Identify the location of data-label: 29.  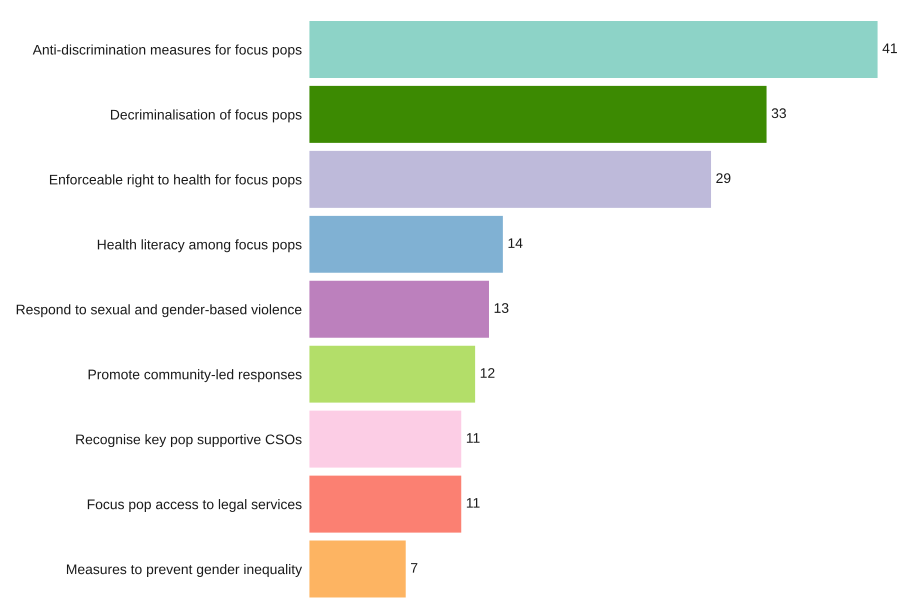
(723, 178).